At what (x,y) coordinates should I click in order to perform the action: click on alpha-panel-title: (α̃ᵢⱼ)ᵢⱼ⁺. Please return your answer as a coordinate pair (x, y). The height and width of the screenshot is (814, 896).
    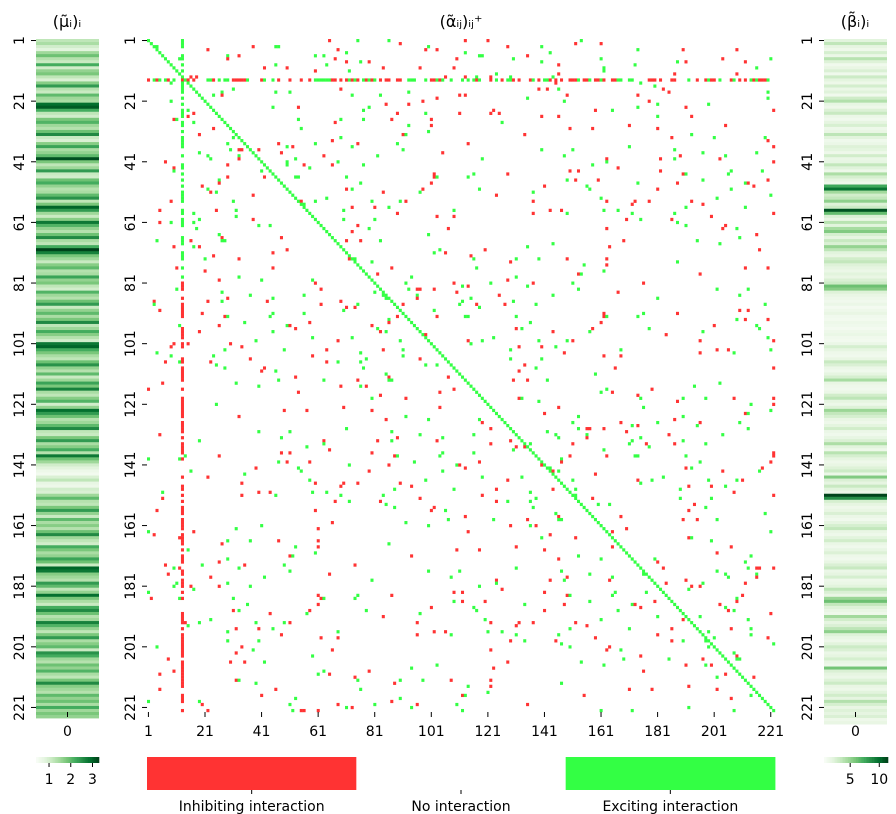
    Looking at the image, I should click on (461, 21).